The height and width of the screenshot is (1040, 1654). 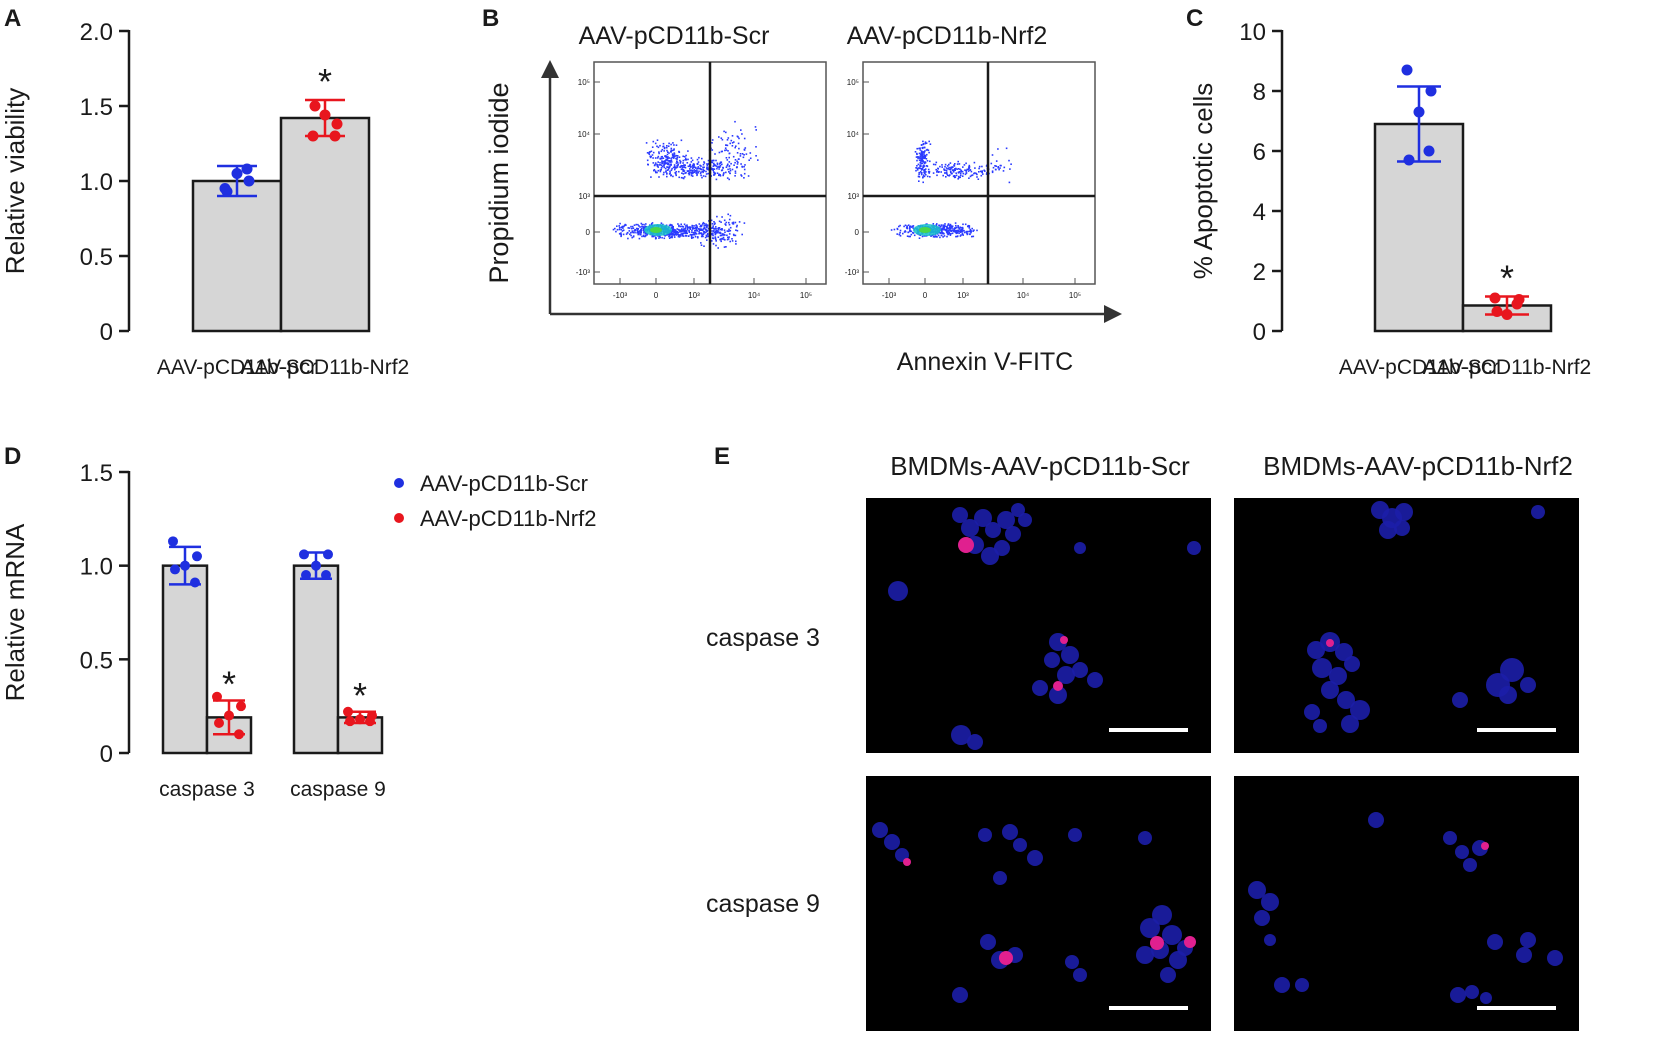 What do you see at coordinates (1460, 700) in the screenshot?
I see `nucleus` at bounding box center [1460, 700].